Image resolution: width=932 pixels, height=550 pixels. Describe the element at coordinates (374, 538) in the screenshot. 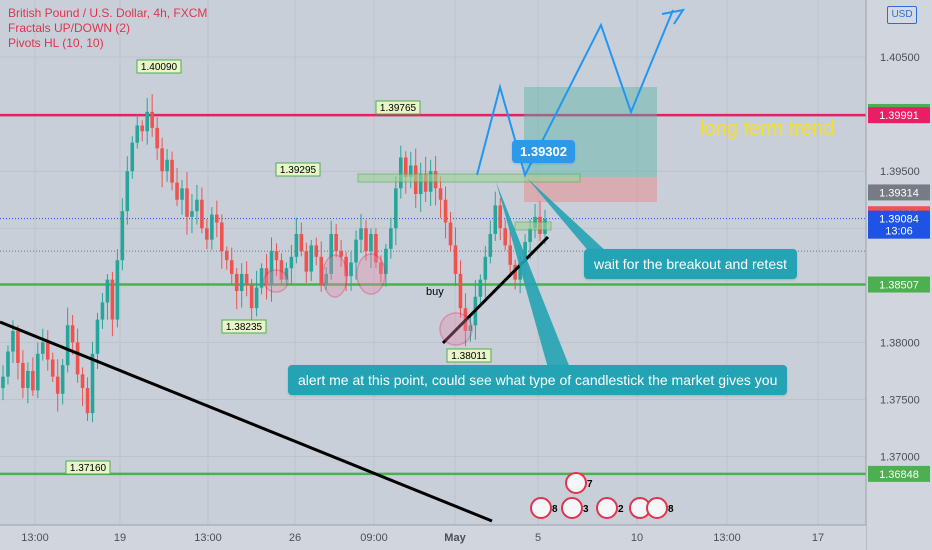

I see `time-tick-label: 09:00` at that location.